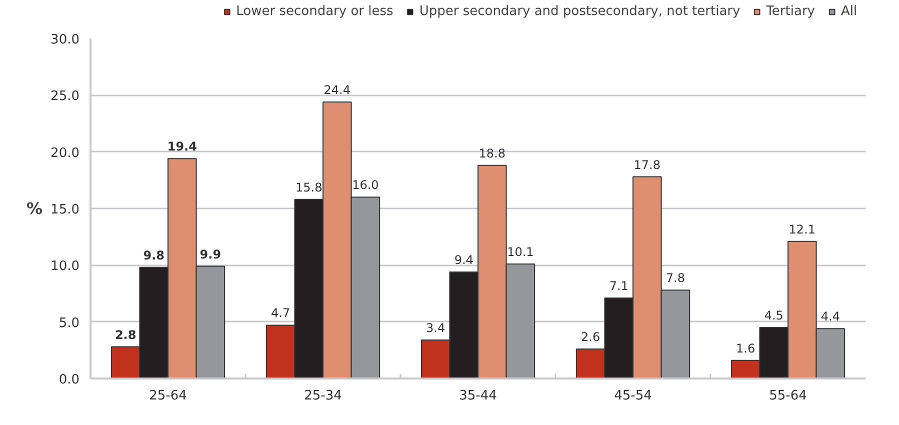 This screenshot has height=425, width=899. Describe the element at coordinates (647, 165) in the screenshot. I see `data-label: 17.8` at that location.